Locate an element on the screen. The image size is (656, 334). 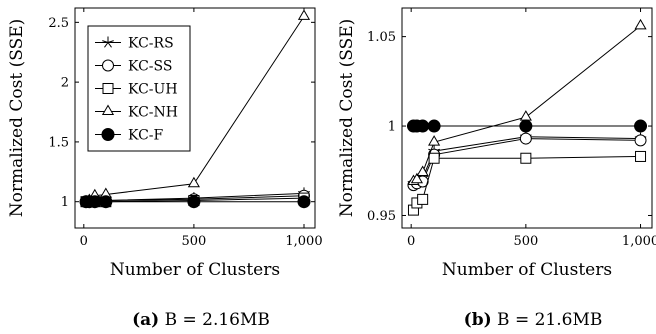
caption-text: B = 21.6MB is located at coordinates (547, 320).